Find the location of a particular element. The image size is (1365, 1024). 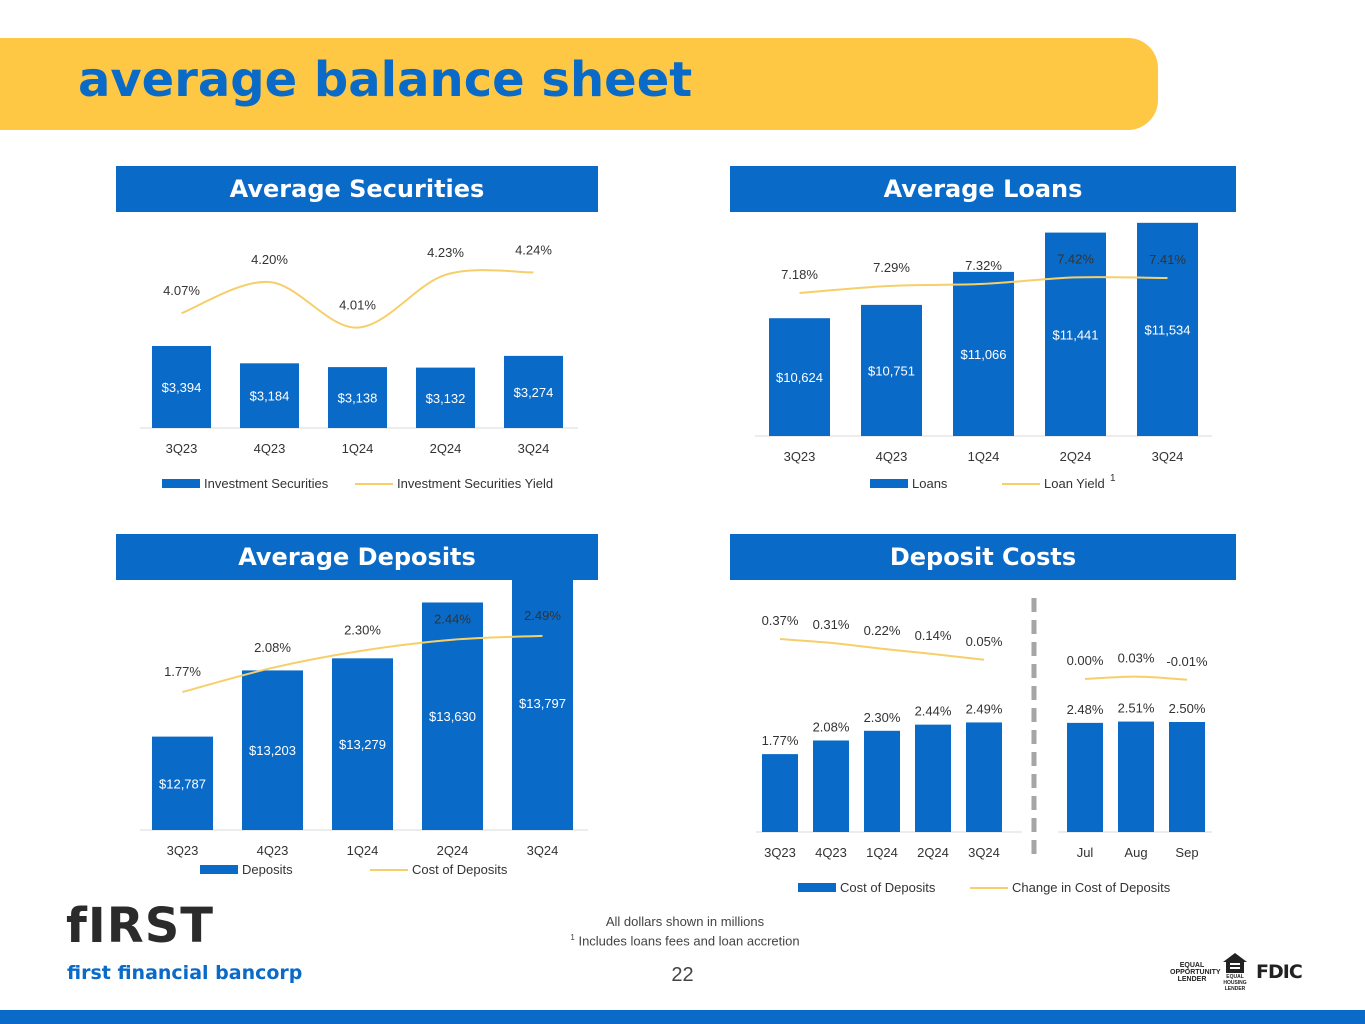

loans-bar-label: $10,624 is located at coordinates (799, 377).